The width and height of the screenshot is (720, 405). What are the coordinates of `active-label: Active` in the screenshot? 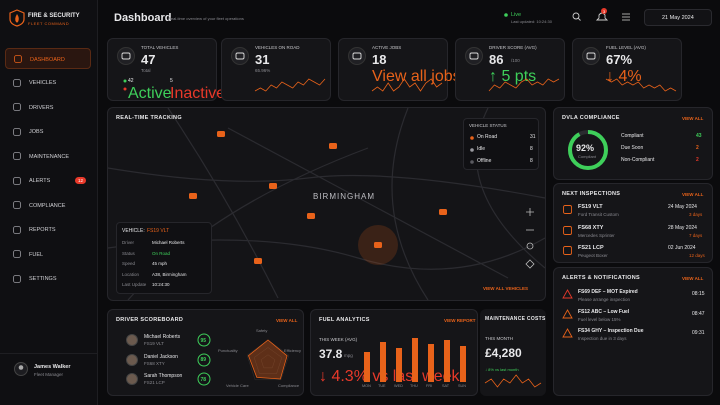 It's located at (150, 93).